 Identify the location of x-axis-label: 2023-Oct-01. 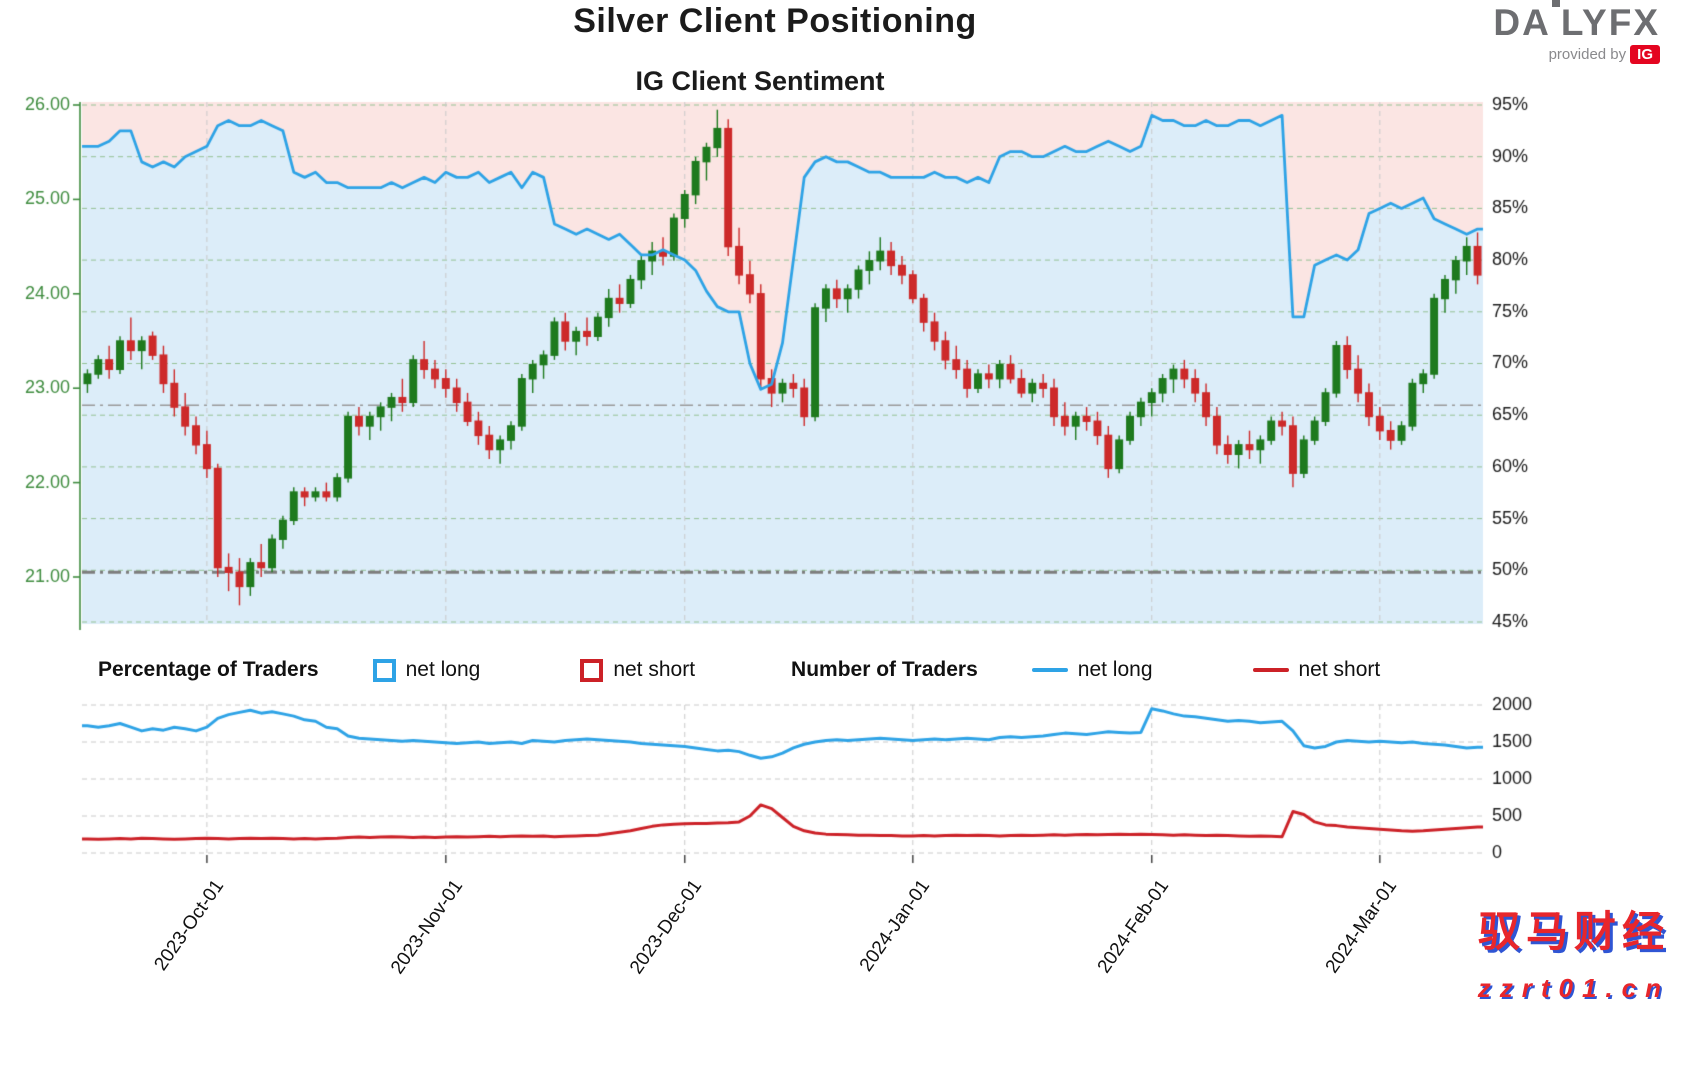
(189, 925).